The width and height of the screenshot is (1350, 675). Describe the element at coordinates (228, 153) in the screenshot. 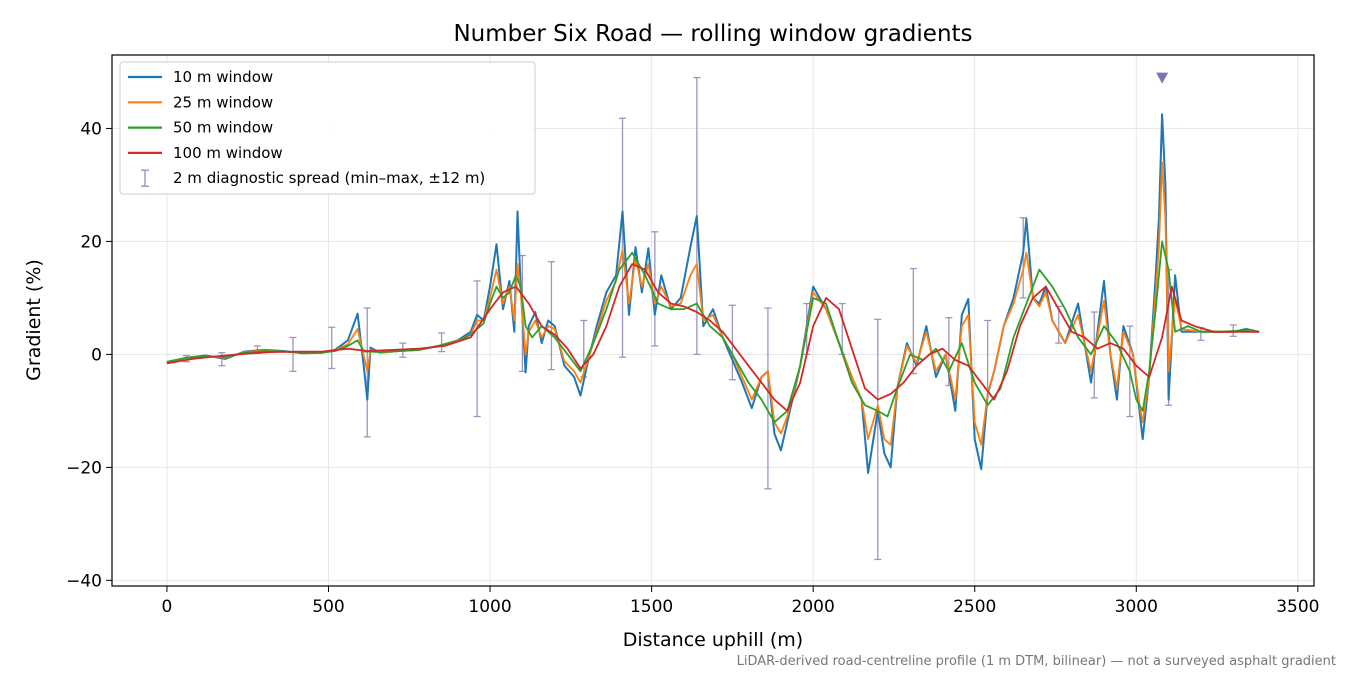

I see `legend-label: 100 m window` at that location.